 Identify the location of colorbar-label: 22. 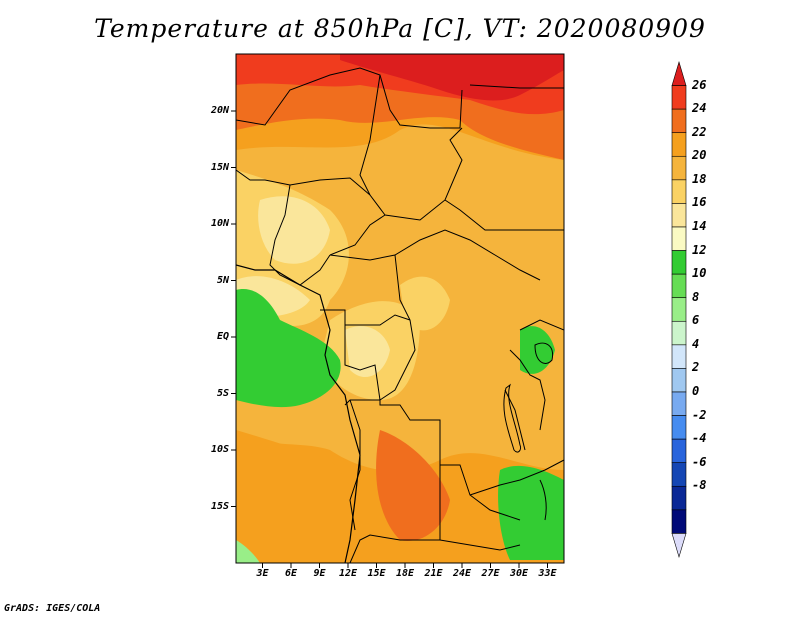
(699, 131).